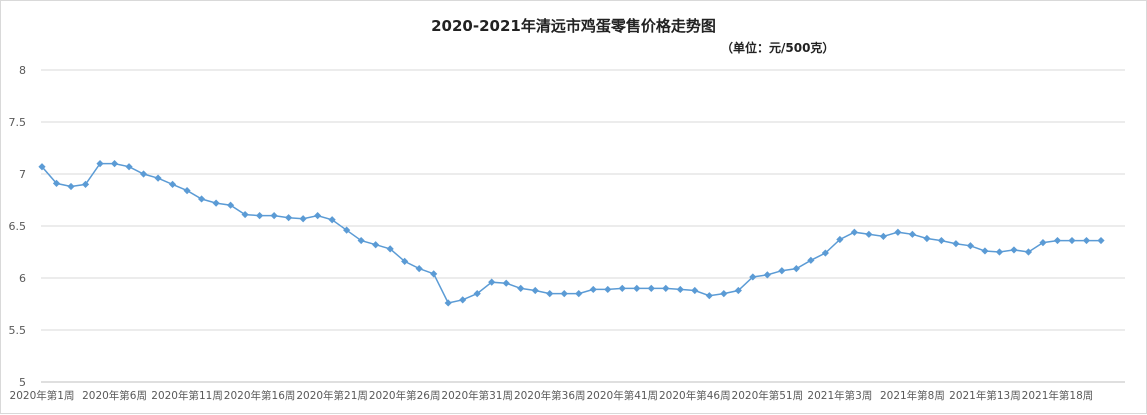  I want to click on y-tick-label: 7.5, so click(18, 122).